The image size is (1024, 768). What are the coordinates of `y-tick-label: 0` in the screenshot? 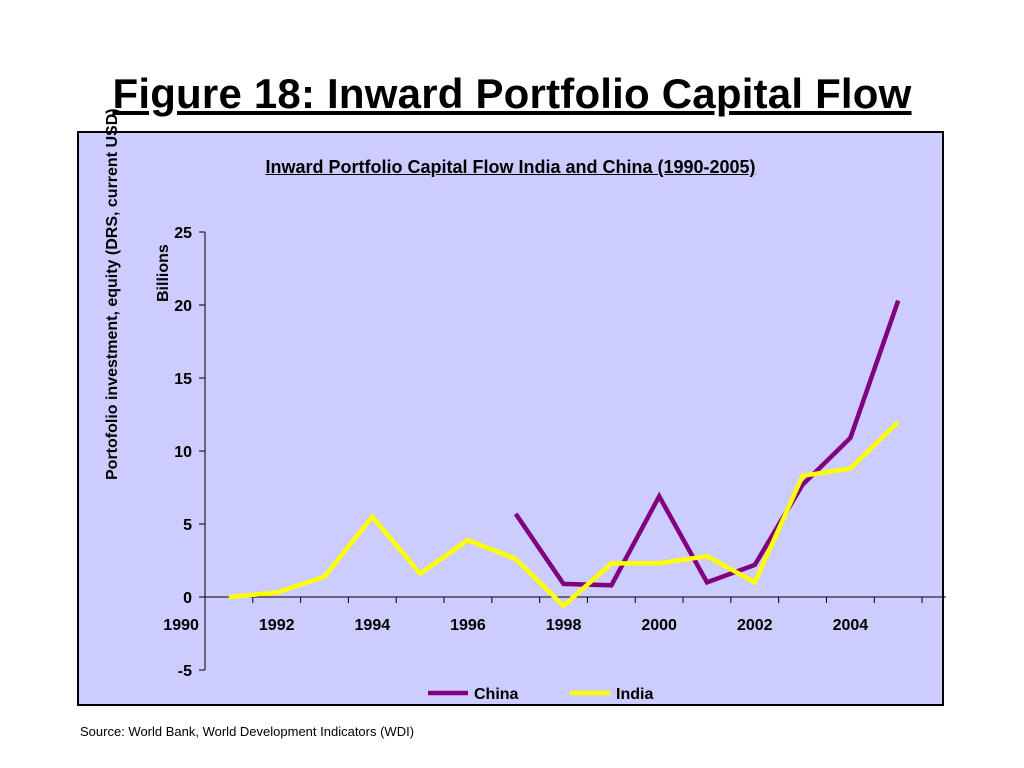 It's located at (187, 598).